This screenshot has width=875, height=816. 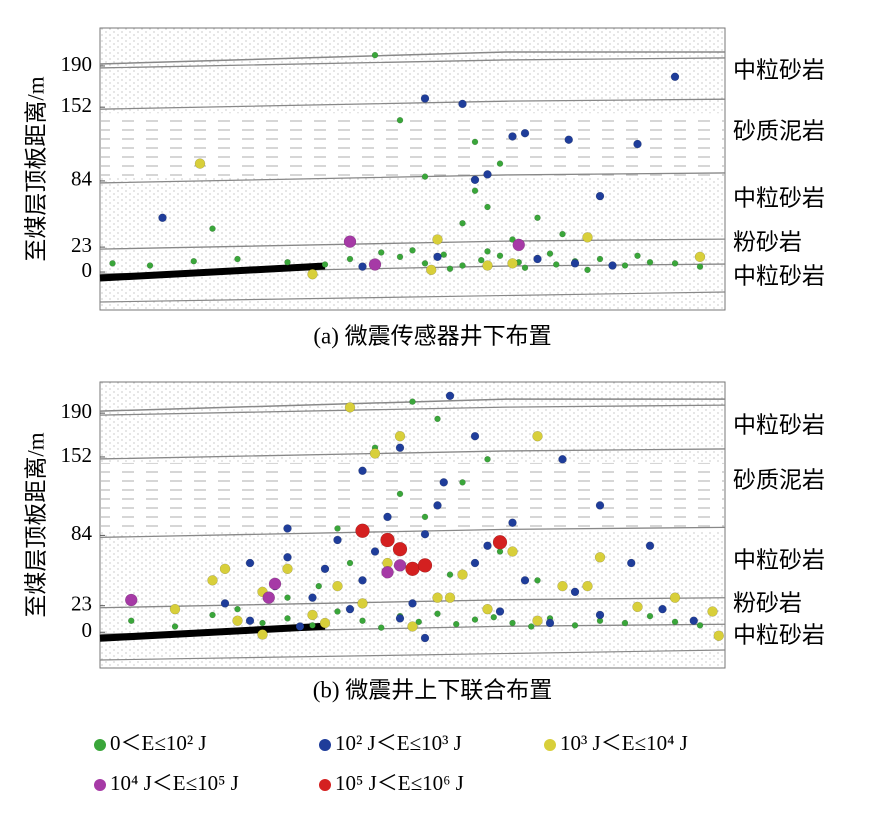 I want to click on coal-seam, so click(x=212, y=632).